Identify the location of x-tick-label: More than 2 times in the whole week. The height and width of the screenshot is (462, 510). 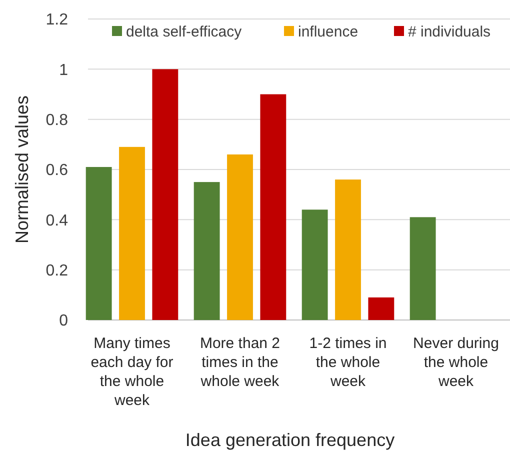
(240, 362).